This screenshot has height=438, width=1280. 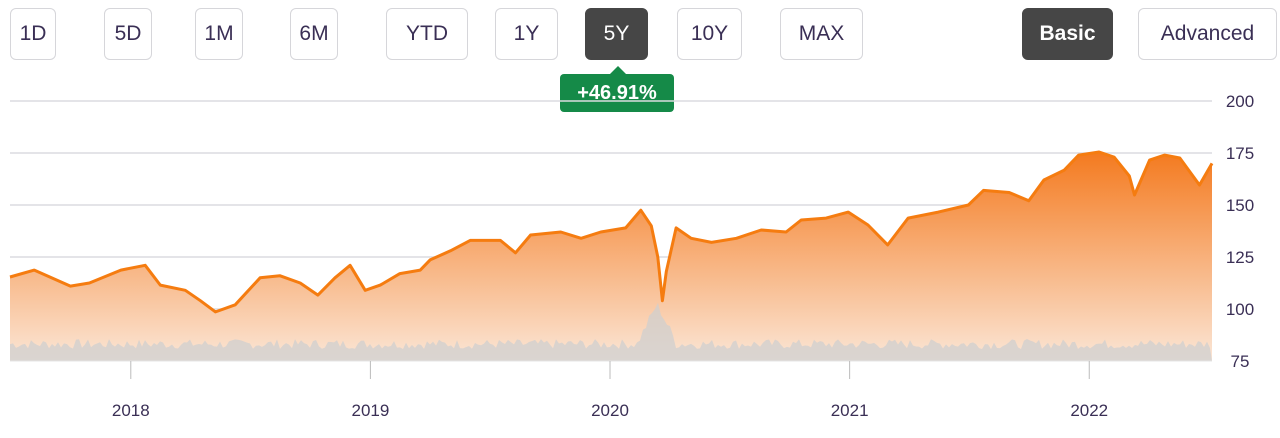 What do you see at coordinates (128, 34) in the screenshot?
I see `range-button-5d: 5D` at bounding box center [128, 34].